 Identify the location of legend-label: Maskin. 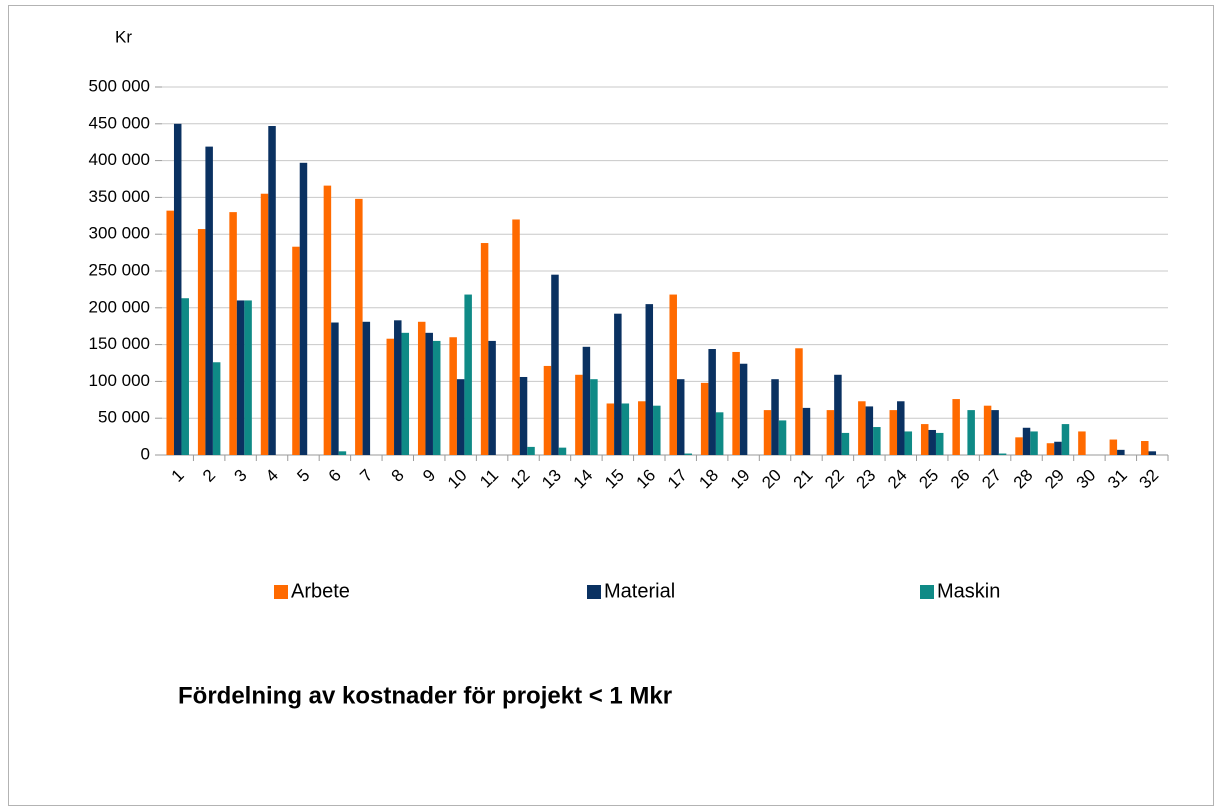
(968, 591).